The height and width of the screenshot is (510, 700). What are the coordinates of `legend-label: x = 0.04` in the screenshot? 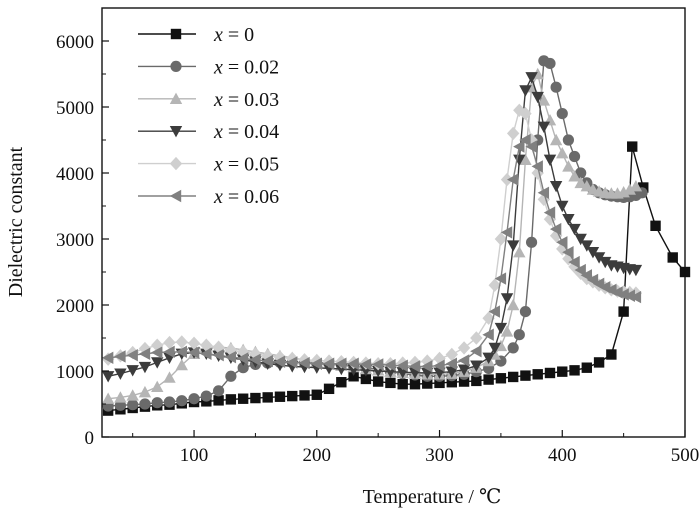 It's located at (246, 132).